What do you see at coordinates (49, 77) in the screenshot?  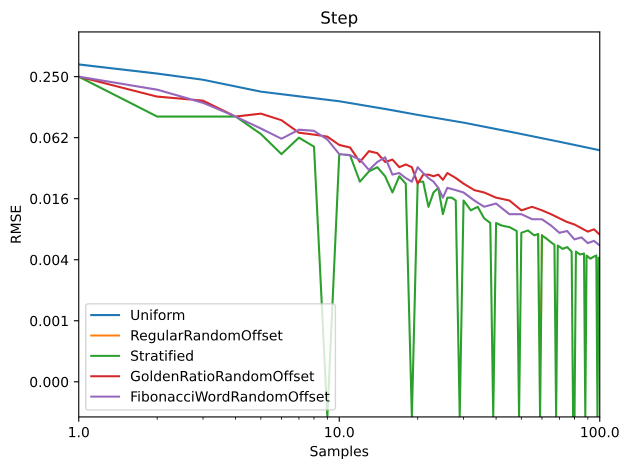 I see `y-tick-label: 0.250` at bounding box center [49, 77].